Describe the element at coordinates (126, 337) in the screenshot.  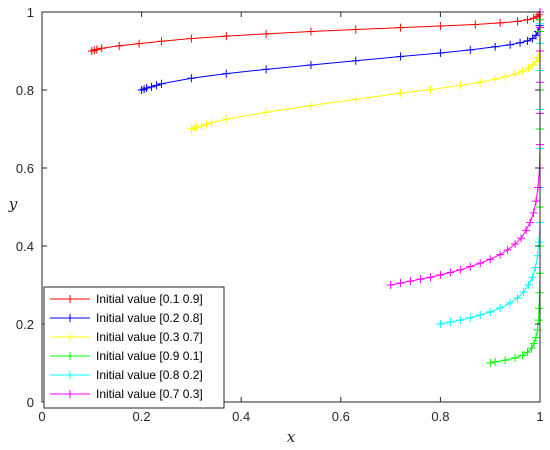
I see `legend-entry: Initial value [0.3 0.7]` at that location.